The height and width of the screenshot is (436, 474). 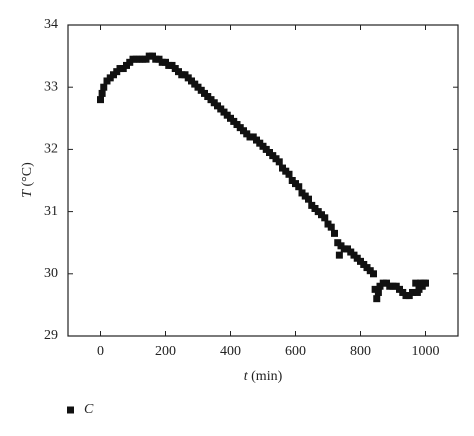 What do you see at coordinates (165, 351) in the screenshot?
I see `x-tick-label: 200` at bounding box center [165, 351].